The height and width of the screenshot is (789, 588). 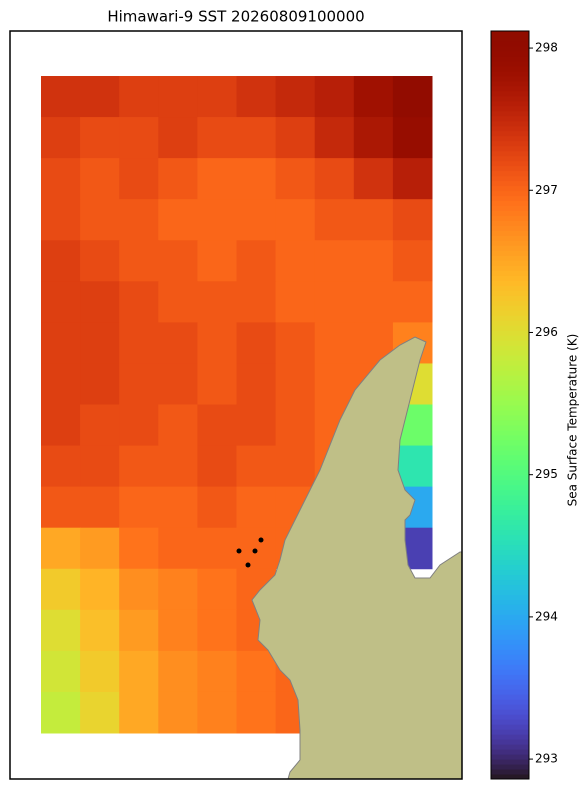 I want to click on chart-title: Himawari-9 SST 20260809100000, so click(x=235, y=17).